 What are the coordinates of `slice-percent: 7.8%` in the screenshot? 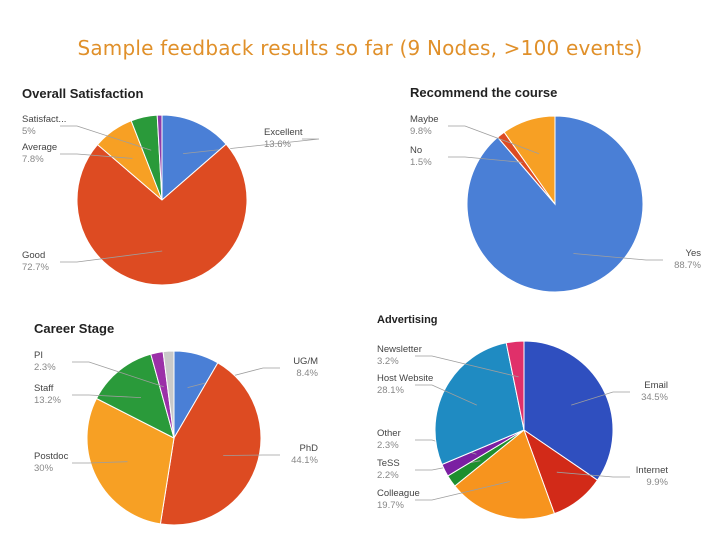 It's located at (33, 159).